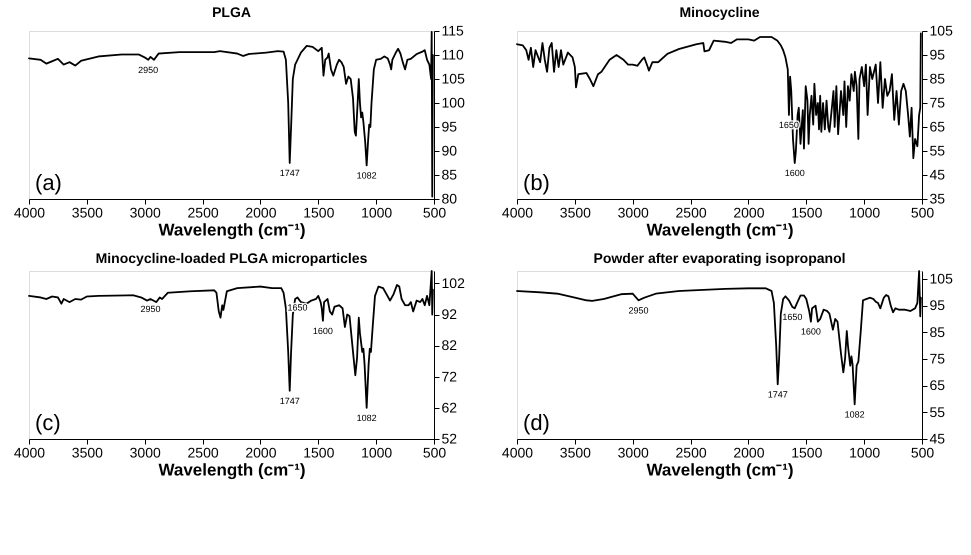  I want to click on y-tick-label: 52, so click(450, 438).